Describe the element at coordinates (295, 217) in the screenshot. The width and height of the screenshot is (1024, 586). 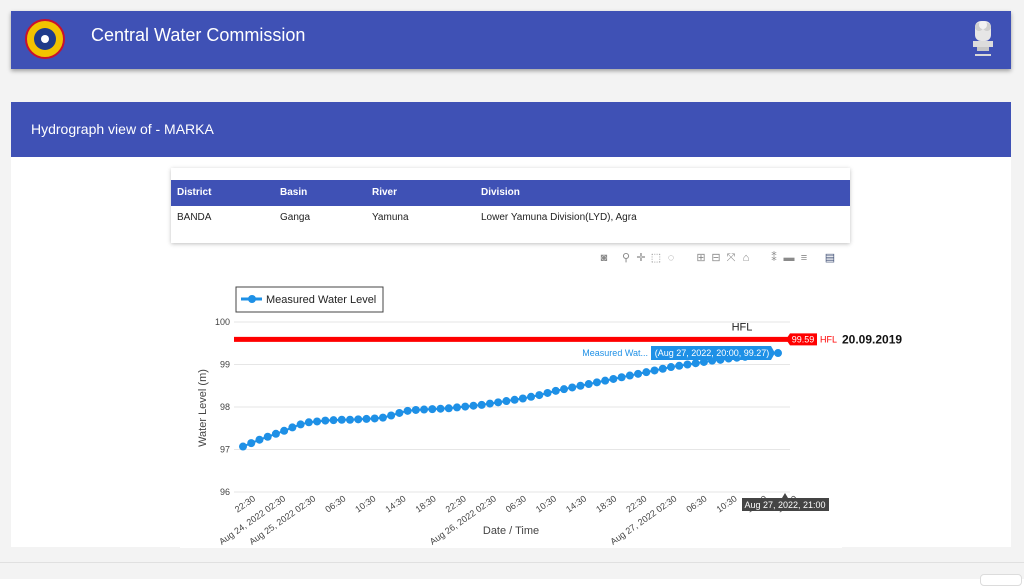
I see `cell-basin: Ganga` at that location.